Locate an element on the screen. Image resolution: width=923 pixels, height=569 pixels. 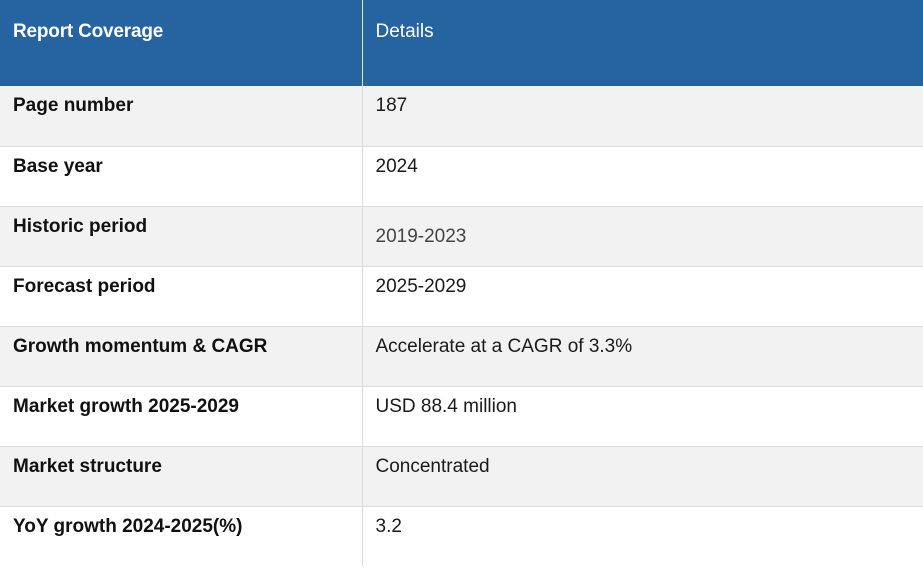
header-report-coverage: Report Coverage is located at coordinates (181, 43).